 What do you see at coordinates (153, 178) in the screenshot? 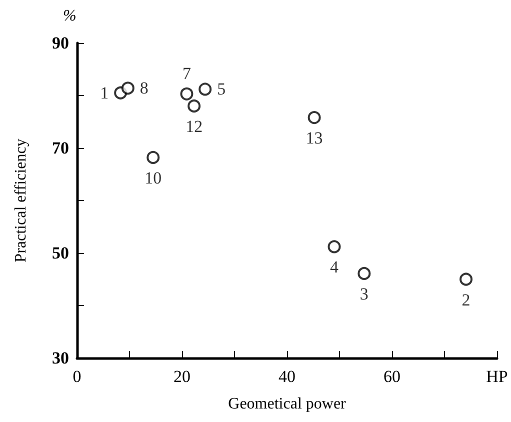
I see `annotation: 10` at bounding box center [153, 178].